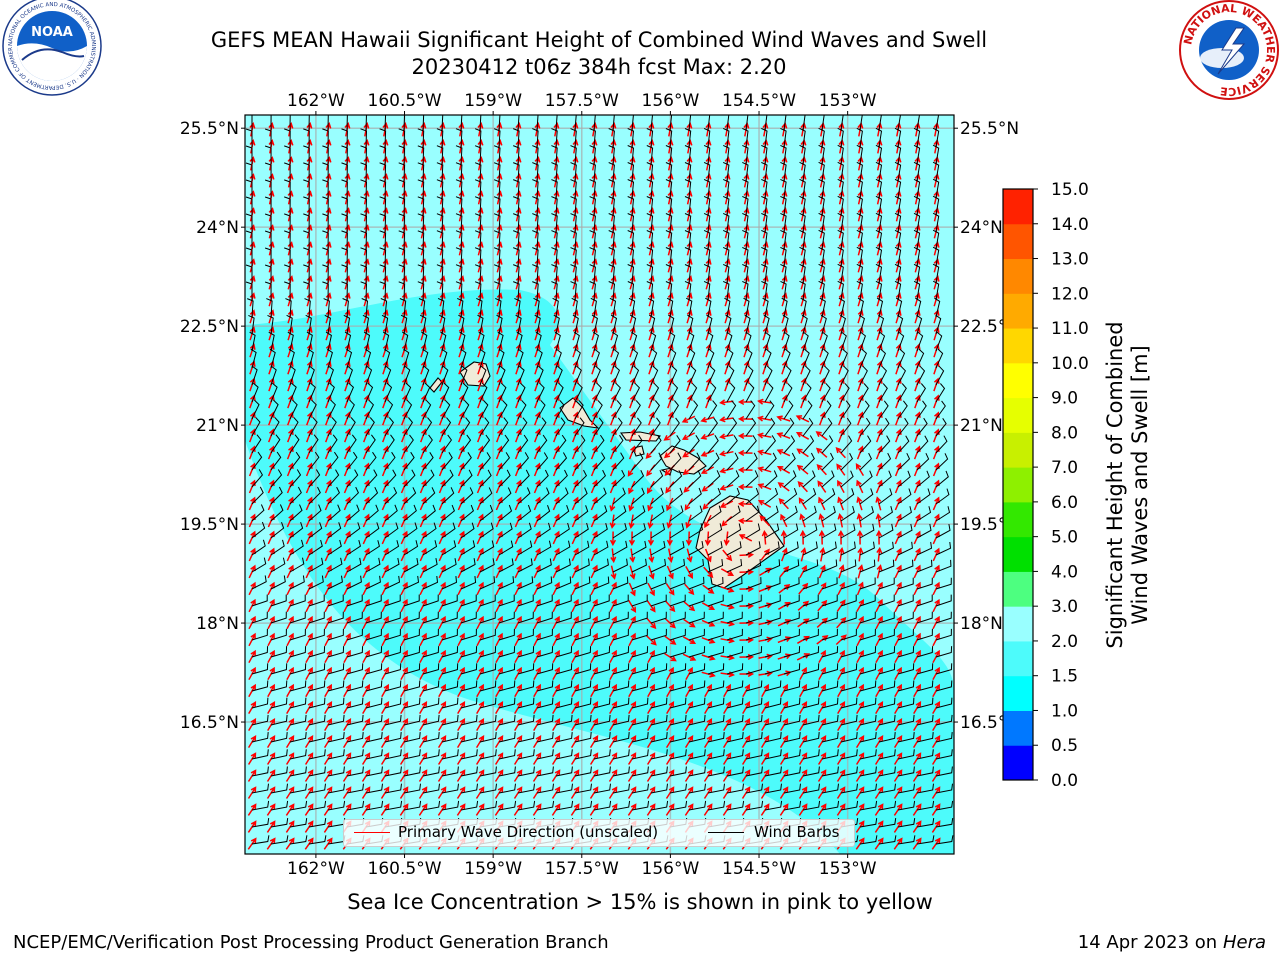  I want to click on map-subtitle: 20230412 t06z 384h fcst Max: 2.20, so click(599, 67).